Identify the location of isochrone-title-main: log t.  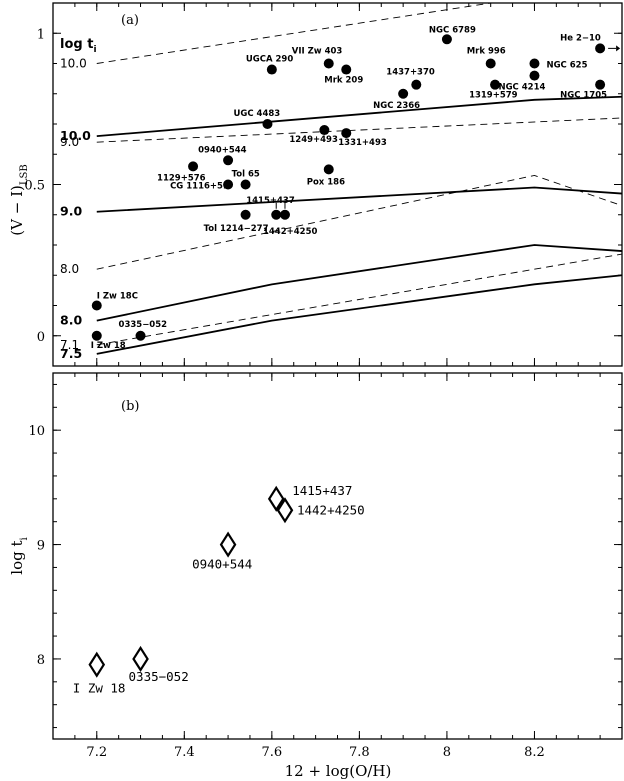
(76, 44).